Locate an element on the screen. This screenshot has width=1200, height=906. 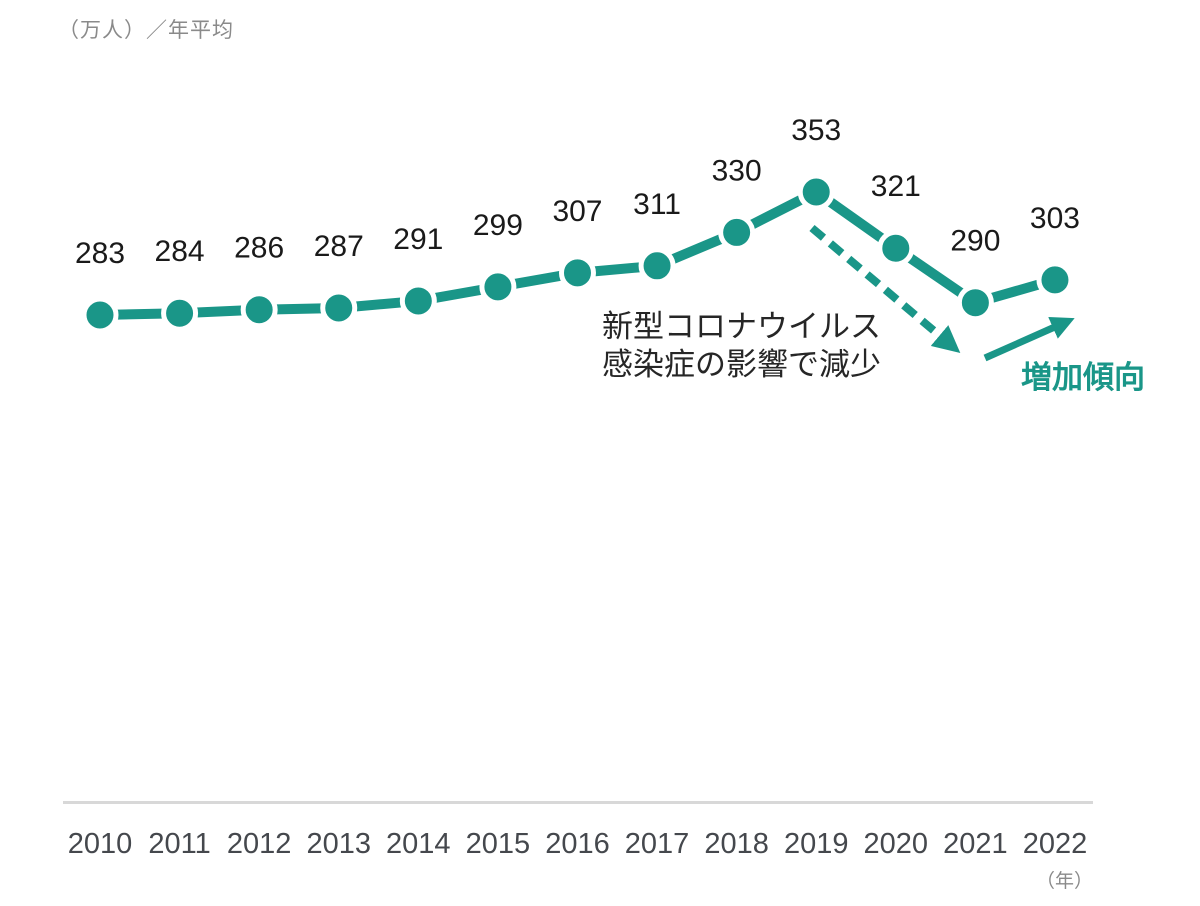
data-point-label: 287 is located at coordinates (339, 246).